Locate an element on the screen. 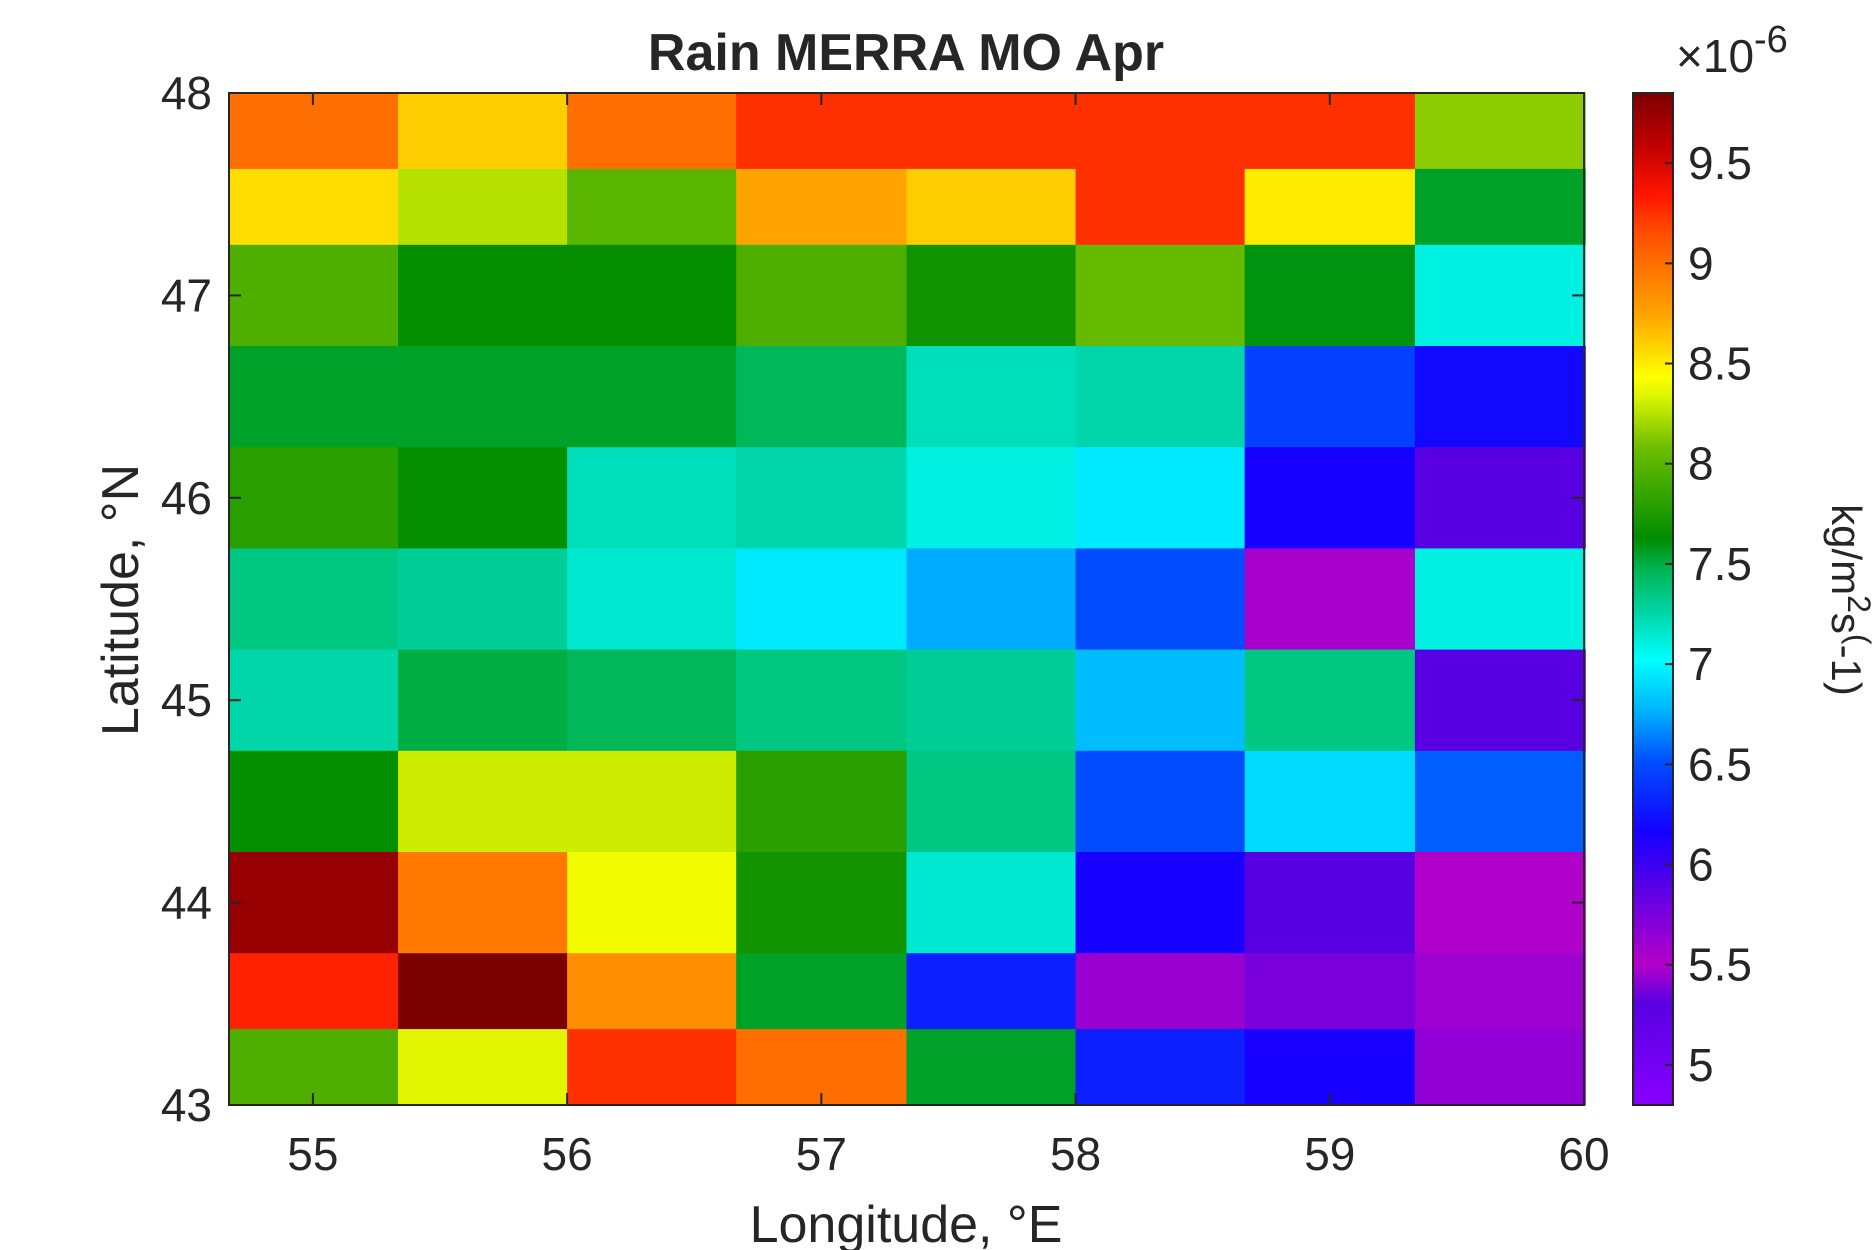 This screenshot has height=1250, width=1875. y-tick-label: 45 is located at coordinates (186, 700).